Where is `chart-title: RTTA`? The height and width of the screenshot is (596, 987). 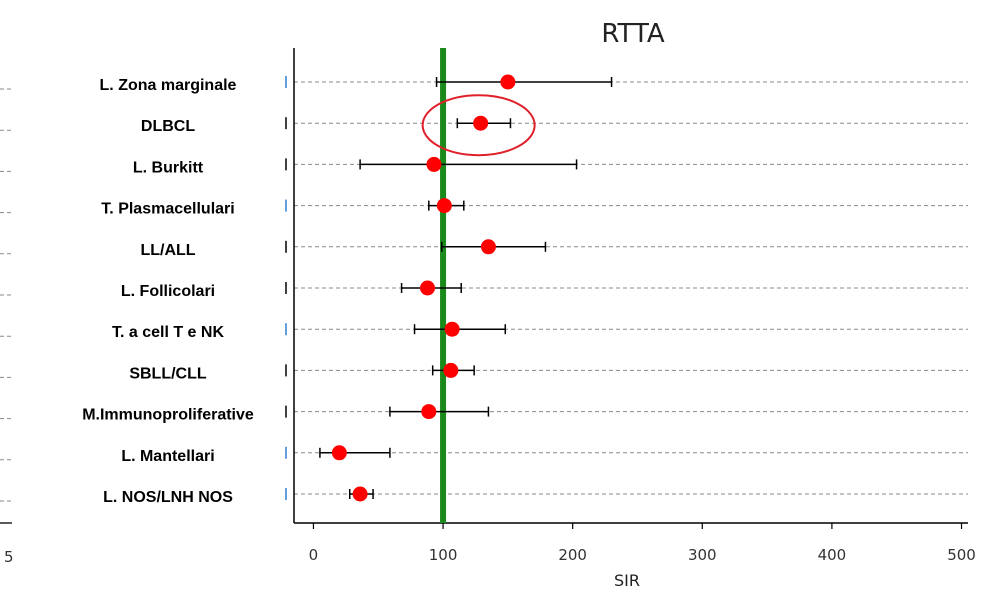 chart-title: RTTA is located at coordinates (632, 34).